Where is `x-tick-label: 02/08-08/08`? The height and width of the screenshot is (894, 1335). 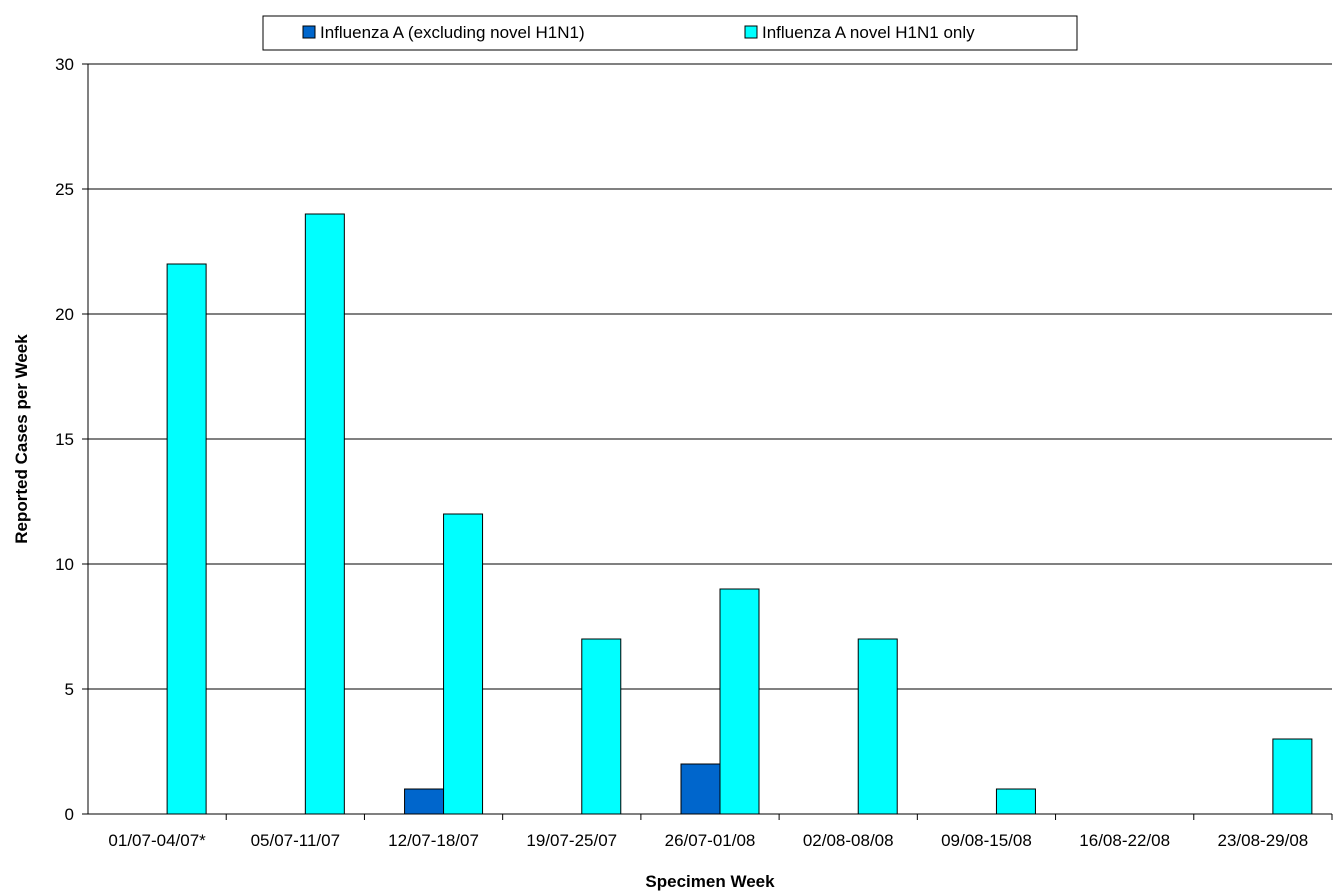 x-tick-label: 02/08-08/08 is located at coordinates (848, 840).